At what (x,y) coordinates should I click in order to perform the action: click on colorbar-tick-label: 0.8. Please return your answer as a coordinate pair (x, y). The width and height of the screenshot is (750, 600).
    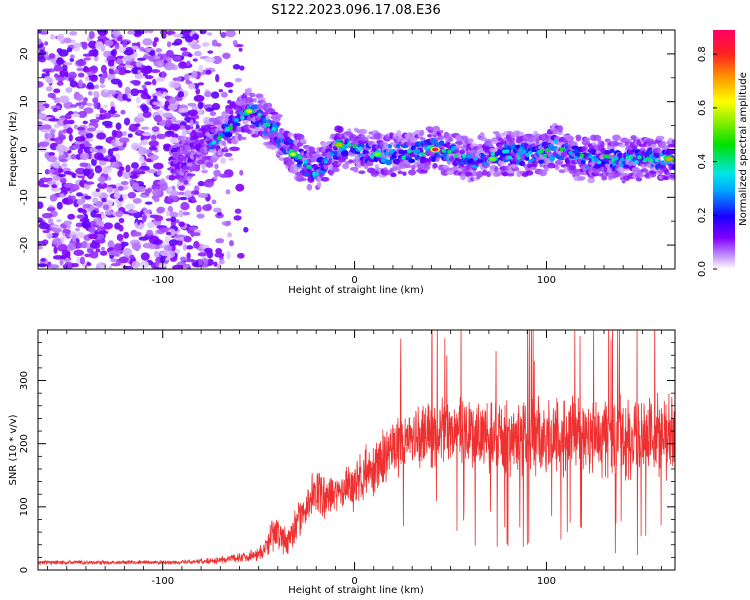
    Looking at the image, I should click on (702, 54).